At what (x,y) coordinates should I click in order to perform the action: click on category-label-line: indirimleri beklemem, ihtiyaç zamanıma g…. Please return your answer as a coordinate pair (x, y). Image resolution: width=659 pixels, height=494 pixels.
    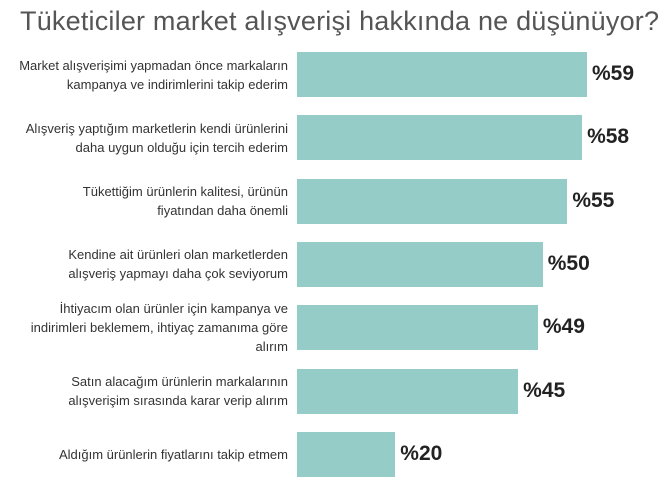
    Looking at the image, I should click on (159, 337).